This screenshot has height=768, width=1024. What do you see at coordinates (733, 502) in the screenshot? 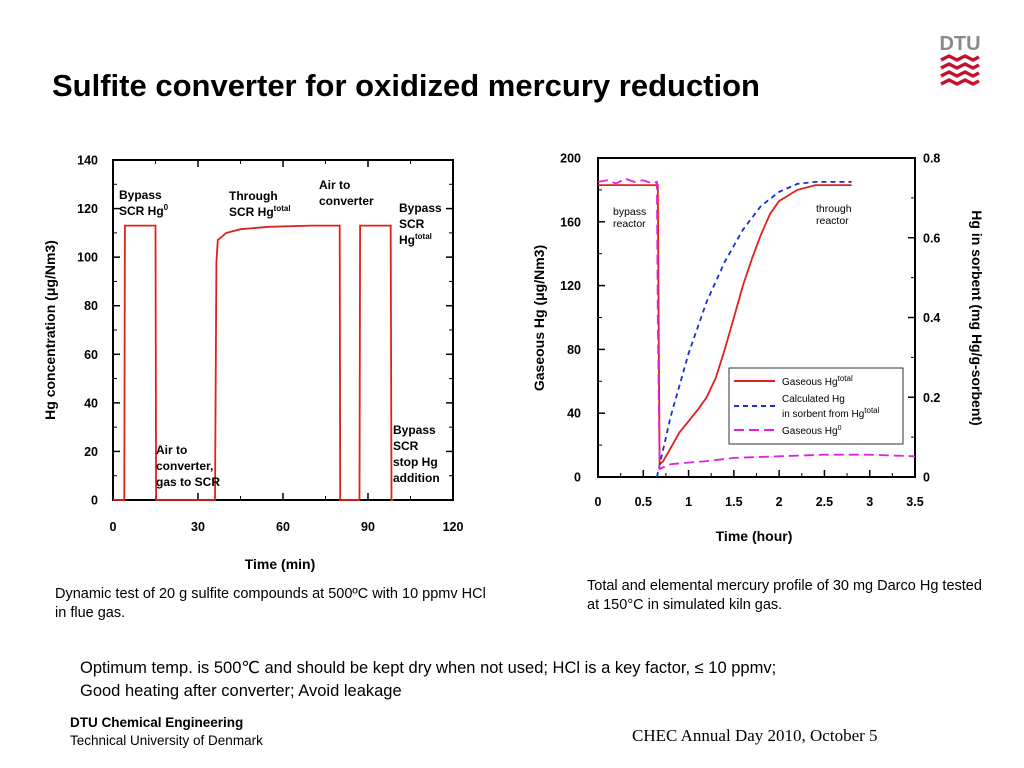
I see `x-tick-label: 1.5` at bounding box center [733, 502].